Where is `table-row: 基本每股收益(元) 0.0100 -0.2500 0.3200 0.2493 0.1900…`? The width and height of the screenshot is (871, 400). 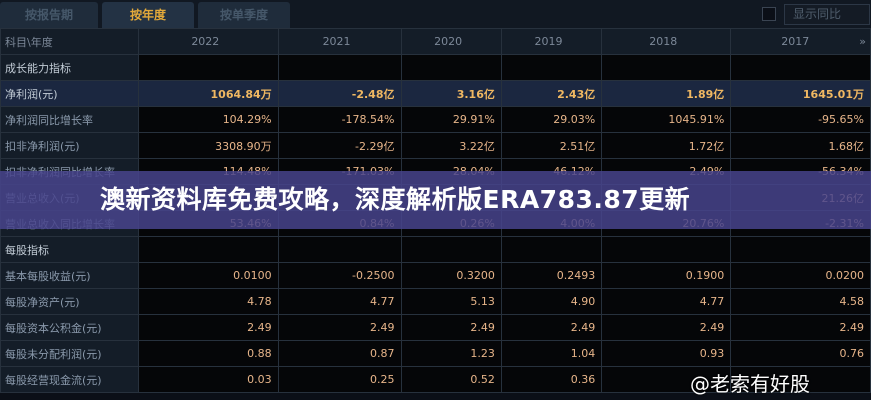
table-row: 基本每股收益(元) 0.0100 -0.2500 0.3200 0.2493 0.1900… is located at coordinates (435, 275).